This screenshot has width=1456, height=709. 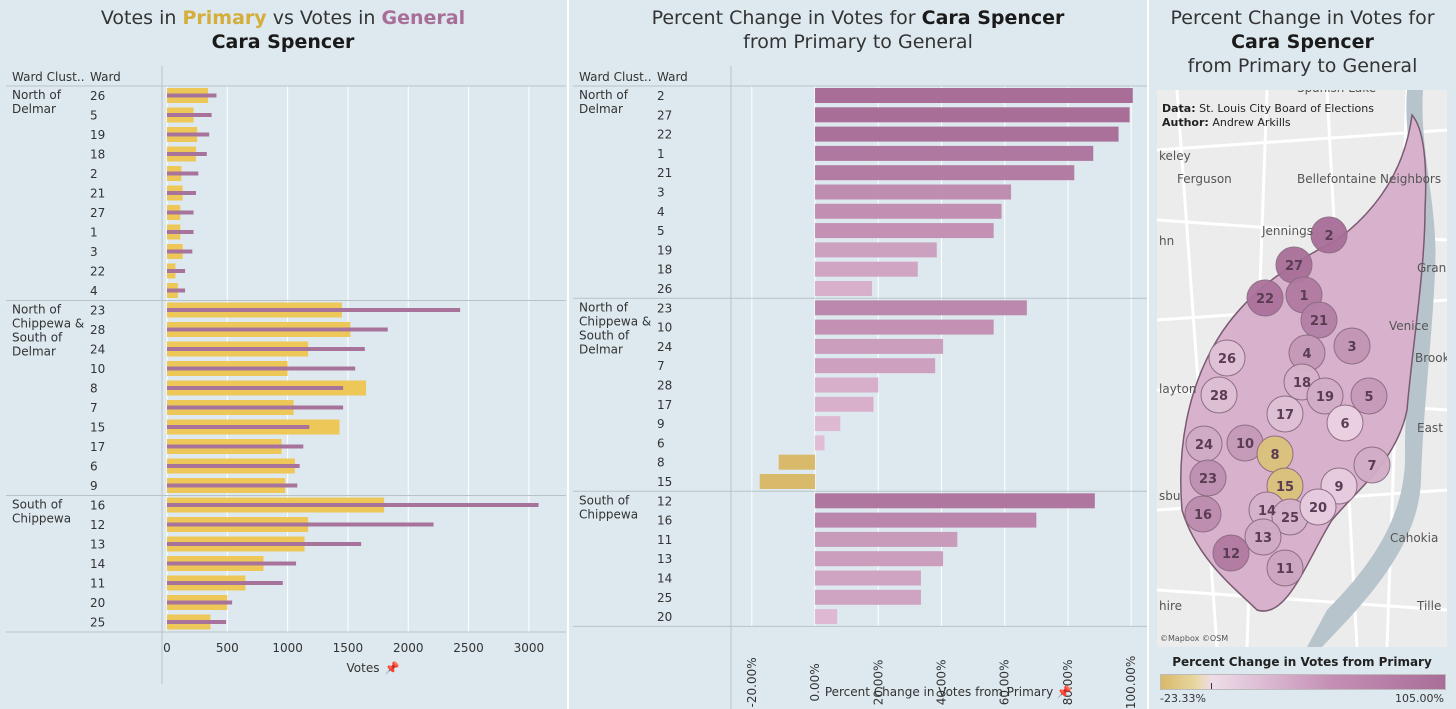 I want to click on ward-label: 27, so click(x=97, y=213).